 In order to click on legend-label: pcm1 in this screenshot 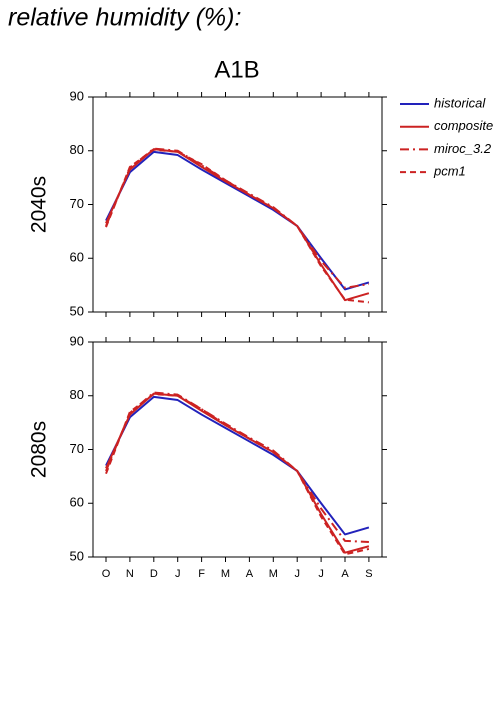, I will do `click(449, 171)`.